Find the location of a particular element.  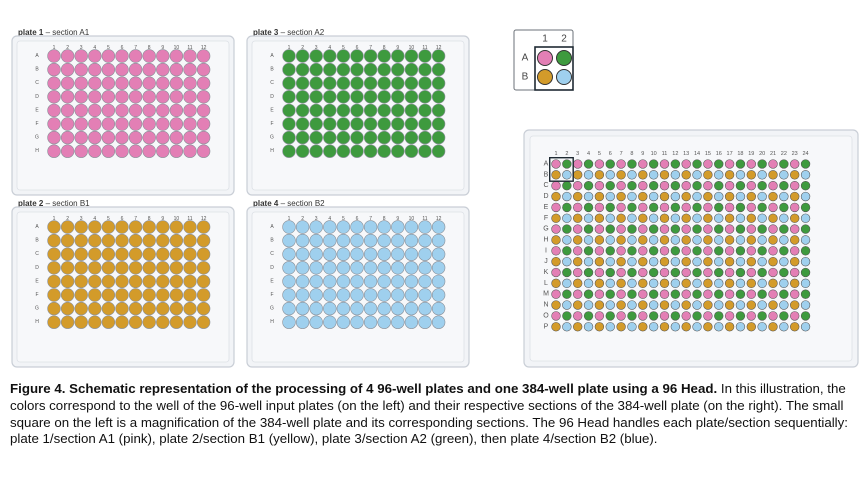

column-number-384: 24 is located at coordinates (805, 154).